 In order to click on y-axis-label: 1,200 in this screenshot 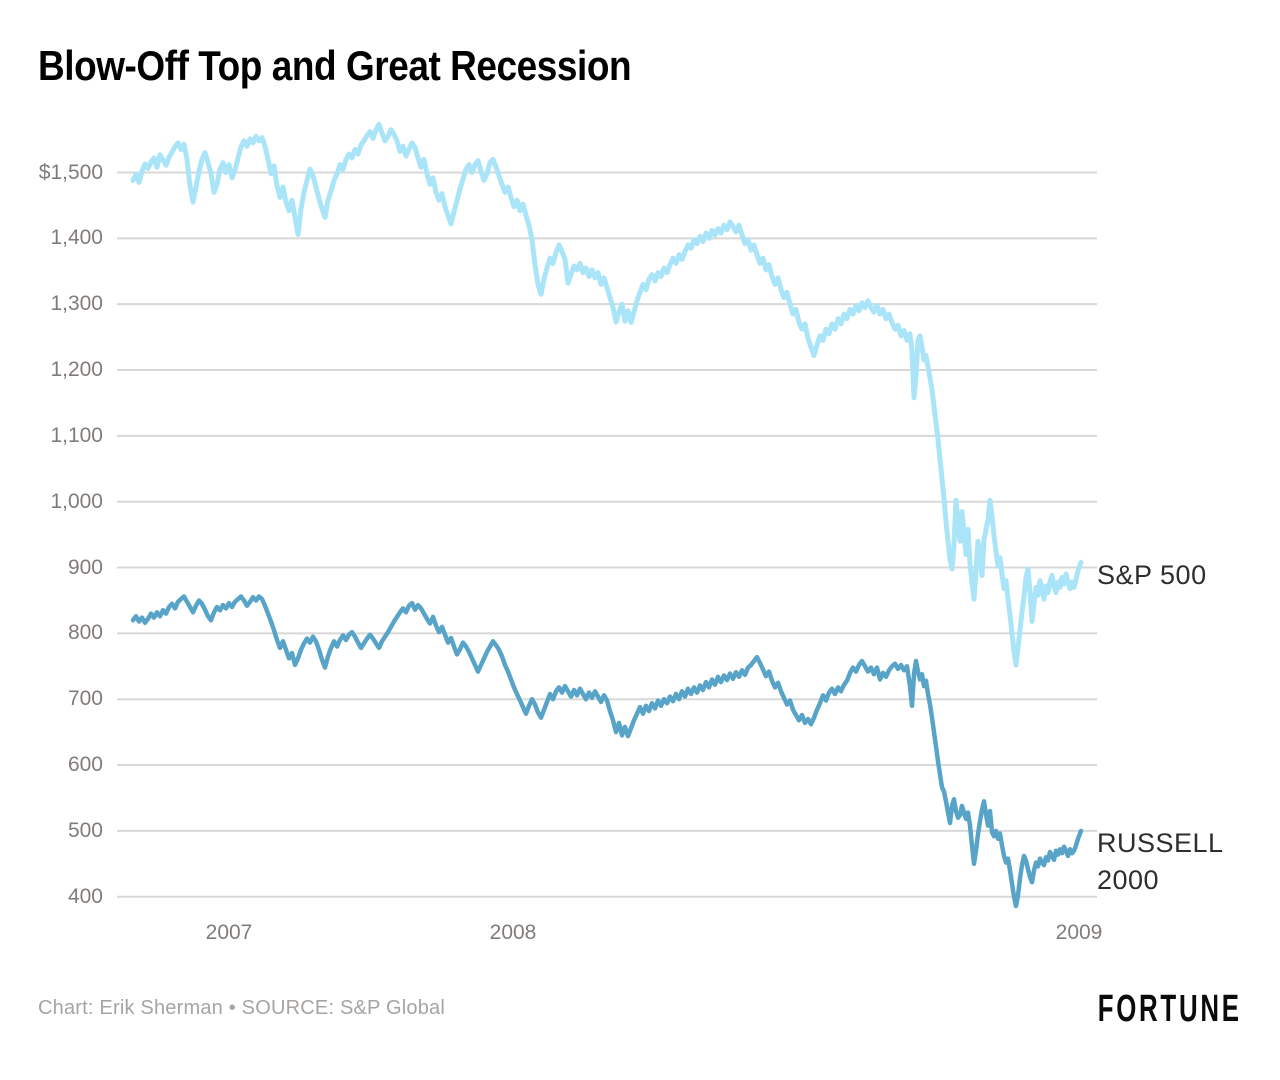, I will do `click(76, 370)`.